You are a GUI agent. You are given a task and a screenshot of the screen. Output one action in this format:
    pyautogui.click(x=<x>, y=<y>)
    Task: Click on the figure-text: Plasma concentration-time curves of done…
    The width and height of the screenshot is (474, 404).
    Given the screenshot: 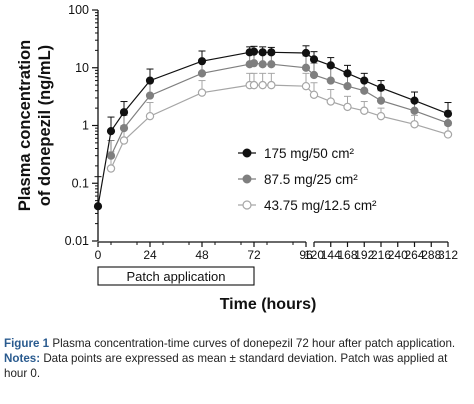 What is the action you would take?
    pyautogui.click(x=254, y=343)
    